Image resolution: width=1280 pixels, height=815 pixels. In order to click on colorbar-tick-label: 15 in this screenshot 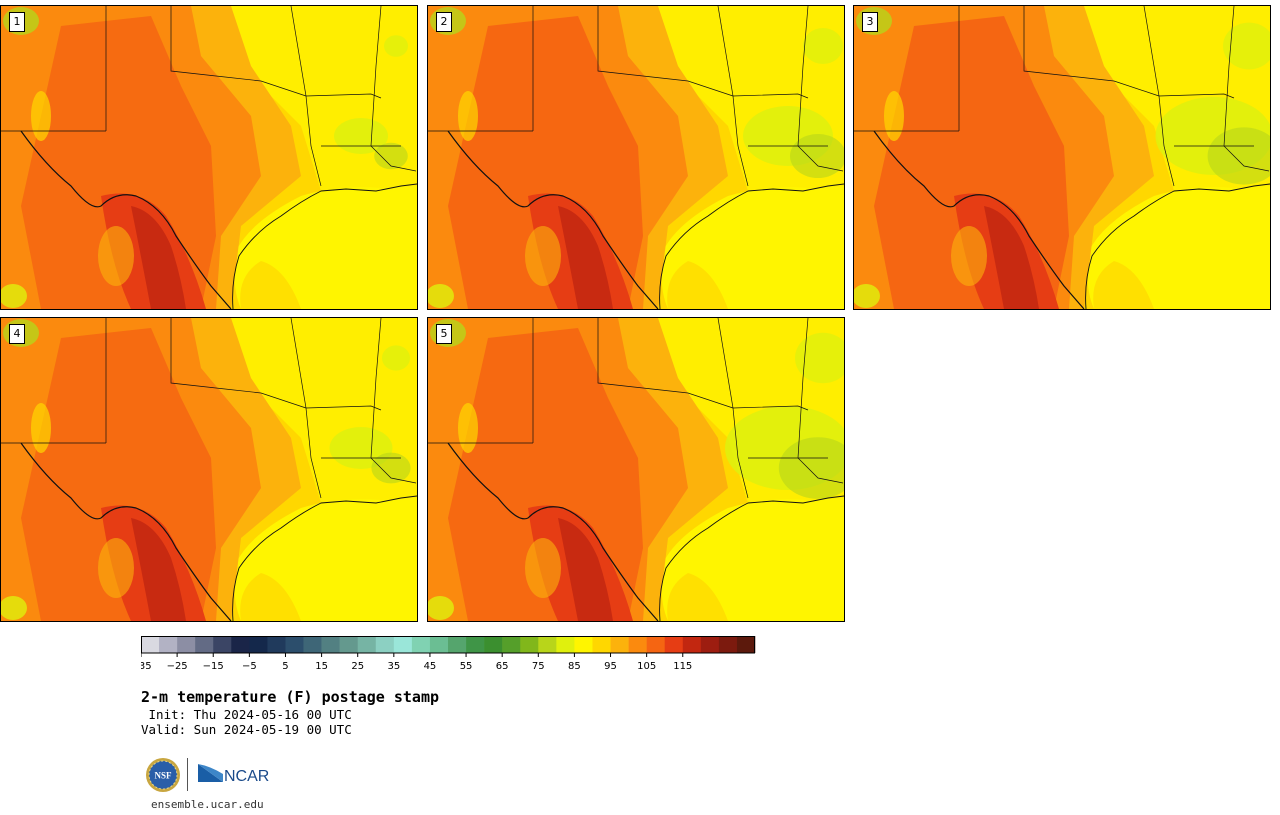, I will do `click(321, 666)`.